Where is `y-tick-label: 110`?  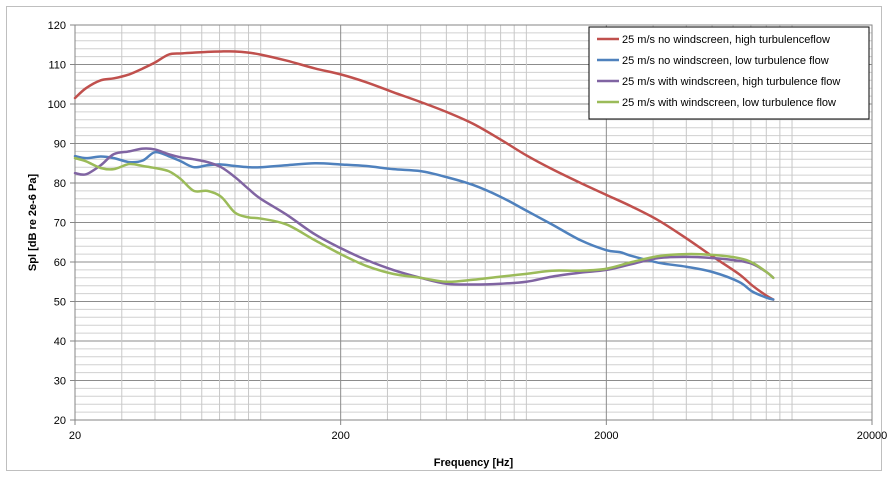
y-tick-label: 110 is located at coordinates (57, 66).